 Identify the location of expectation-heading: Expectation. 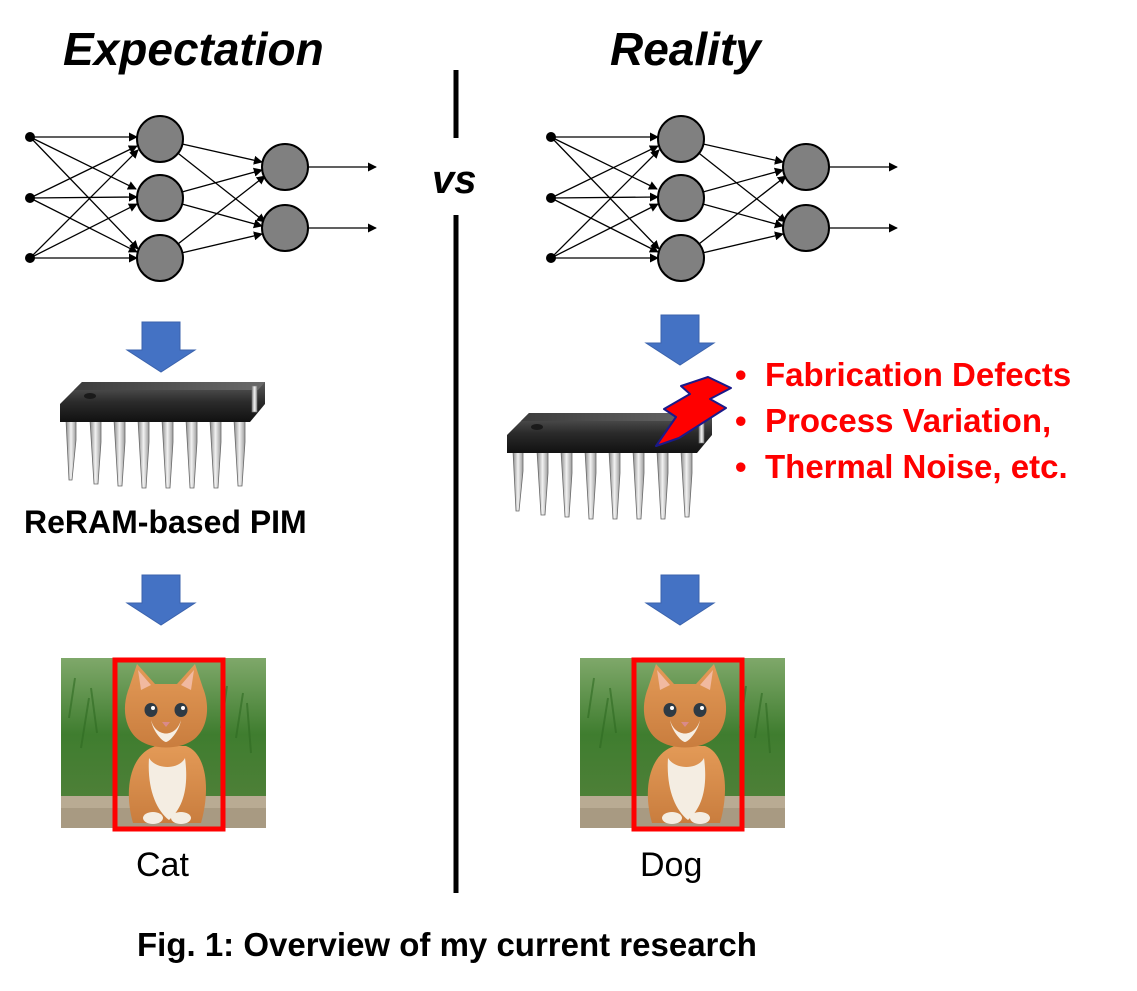
(193, 49).